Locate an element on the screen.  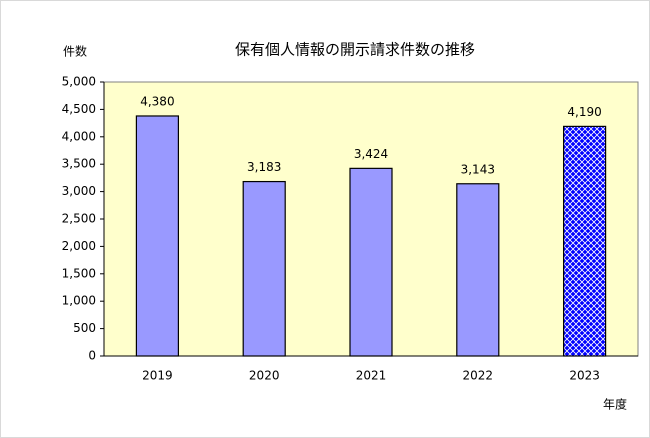
y-tick-label: 3,000 is located at coordinates (79, 191).